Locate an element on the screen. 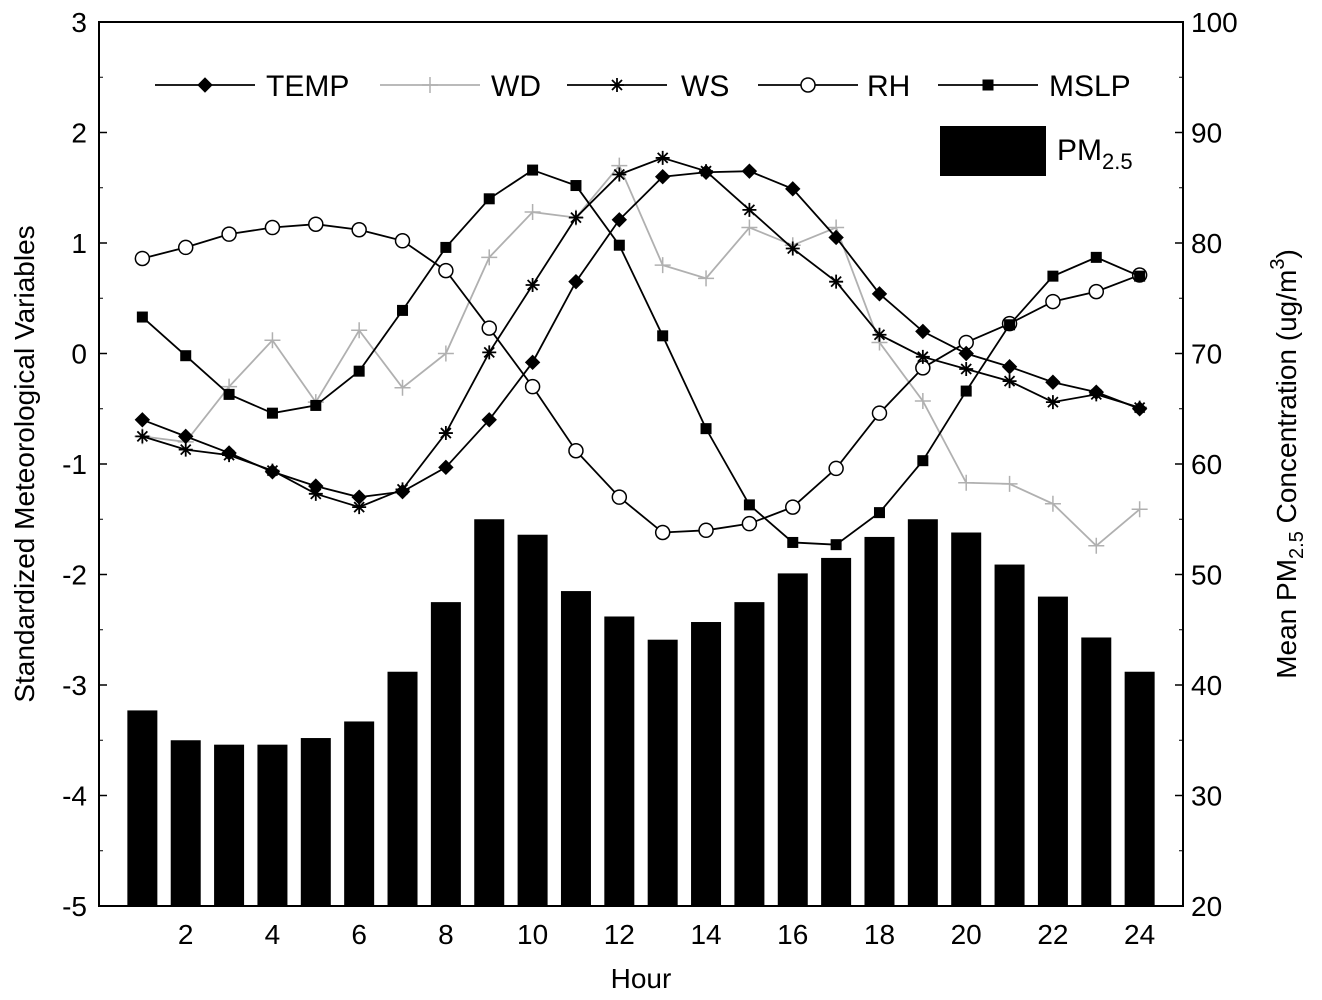 Image resolution: width=1322 pixels, height=1000 pixels. y2-tick-label: 80 is located at coordinates (1206, 243).